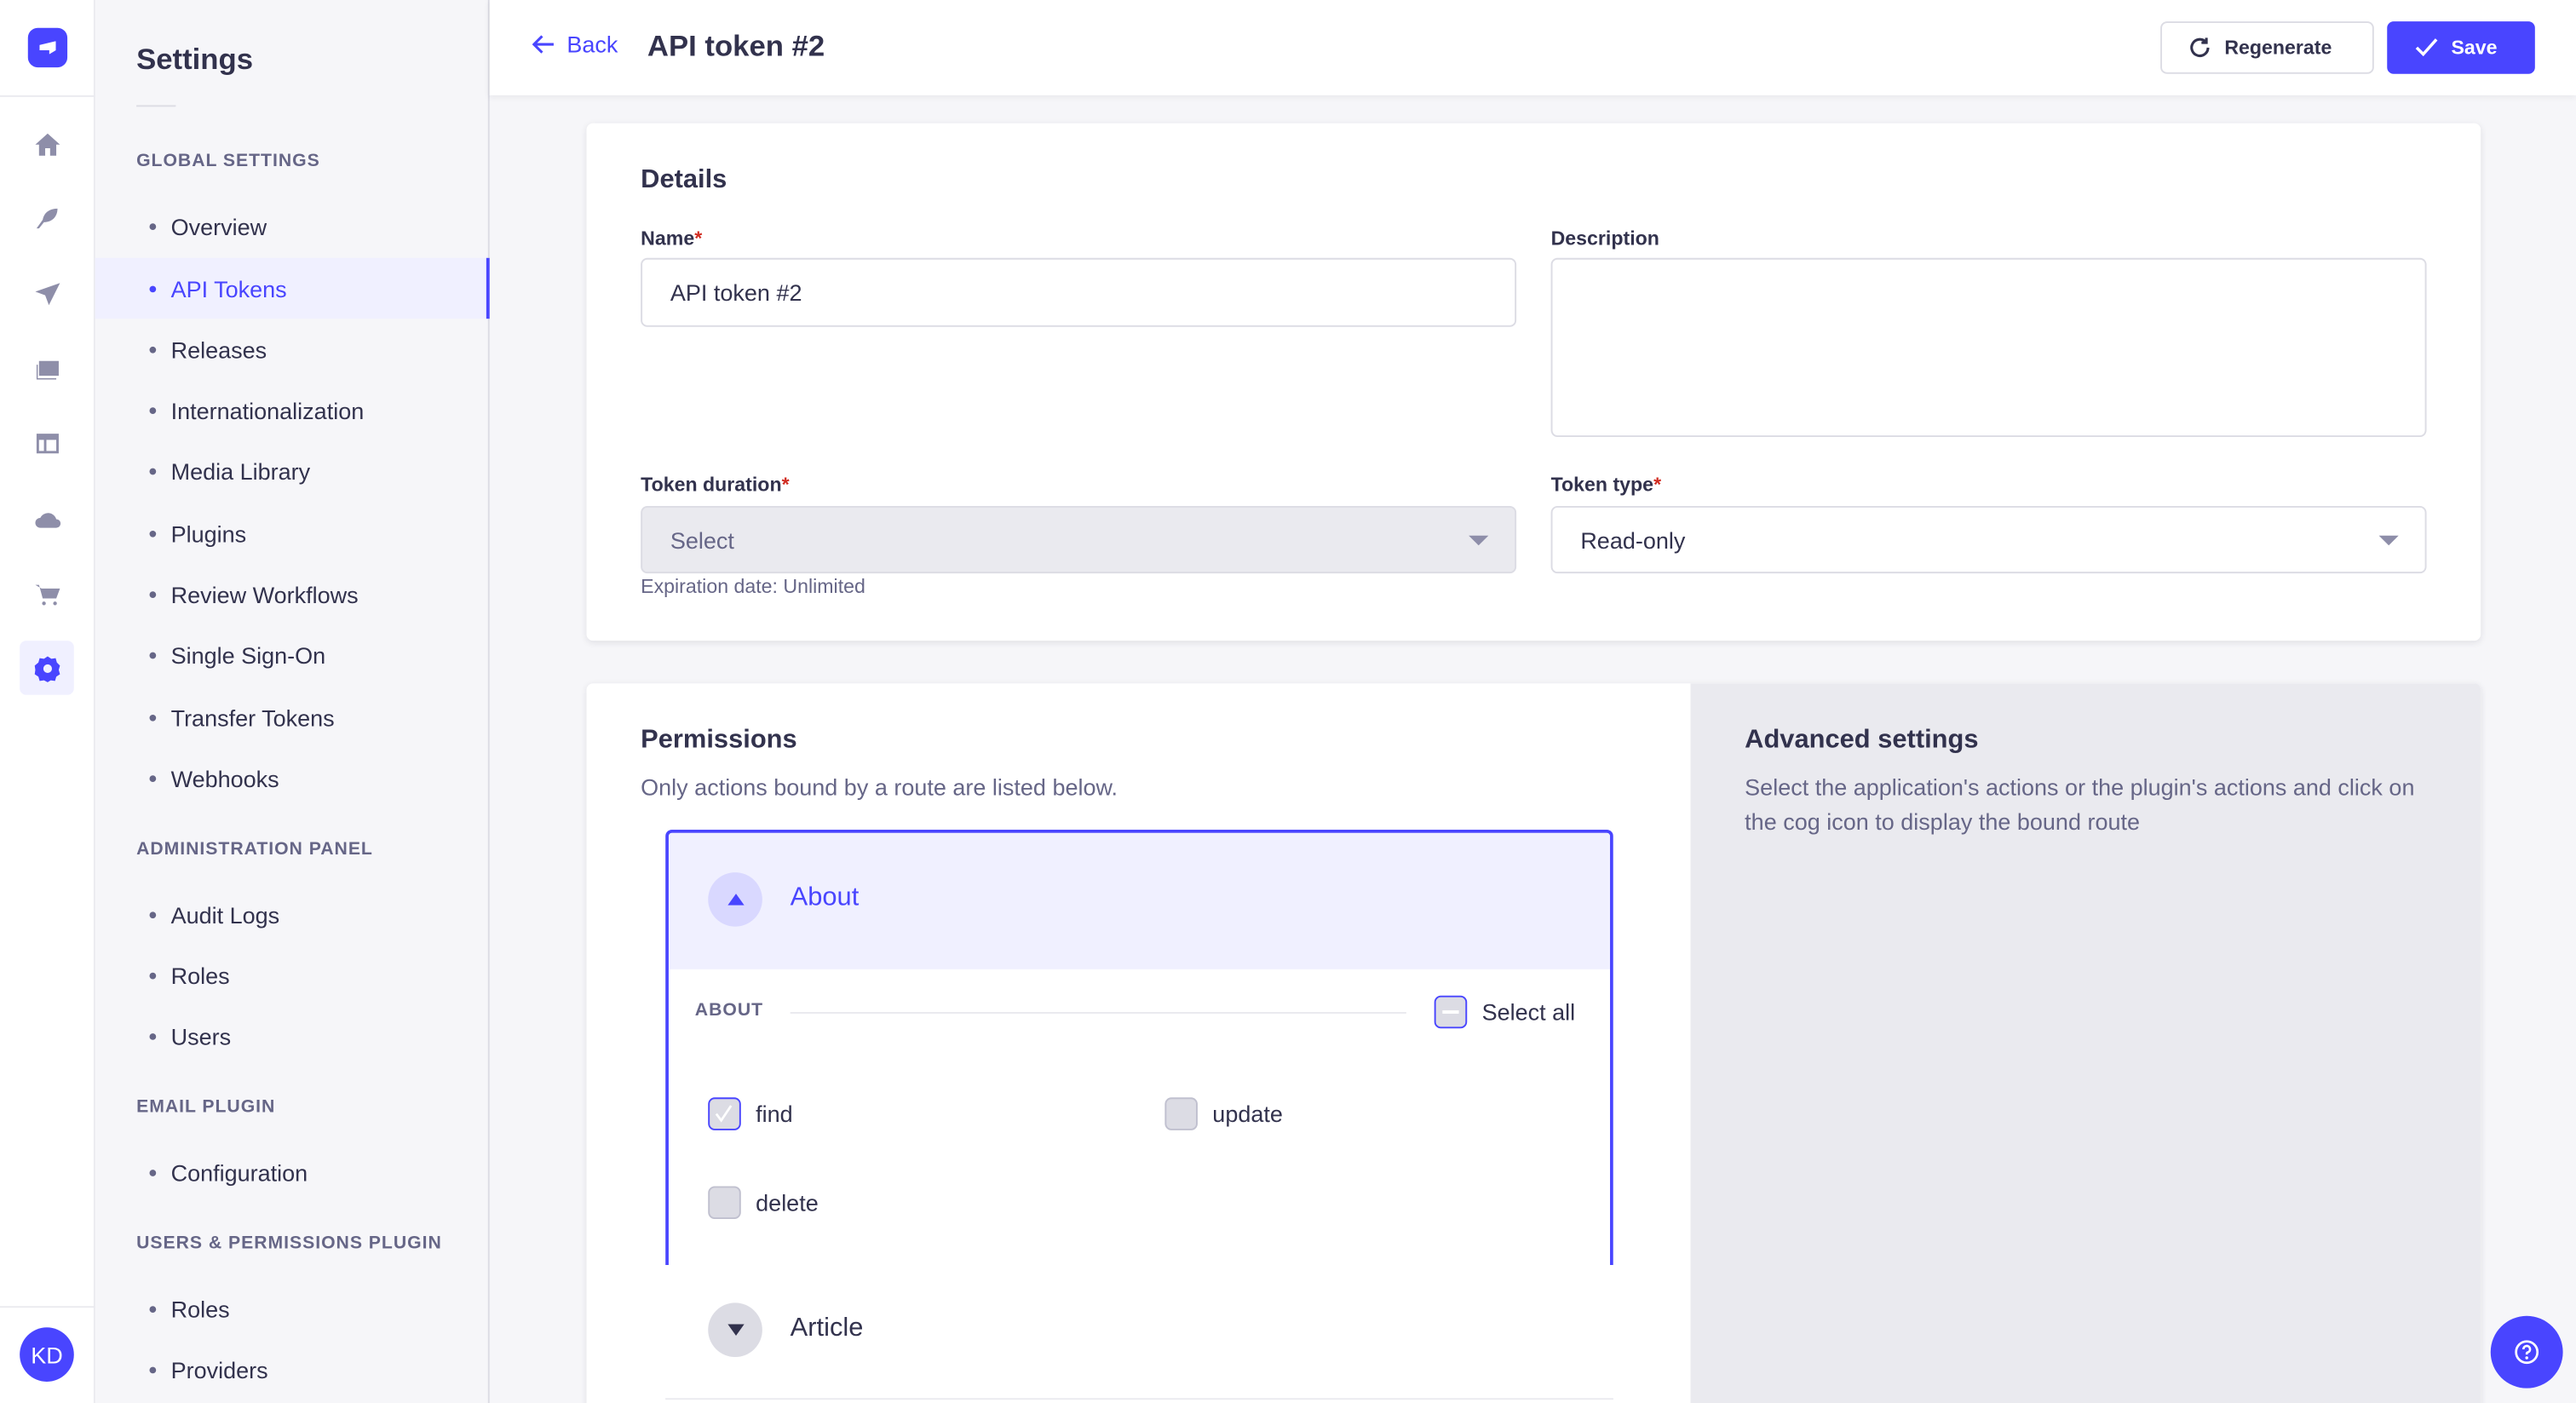 This screenshot has height=1403, width=2576. I want to click on select-all-label: Select all, so click(1529, 1012).